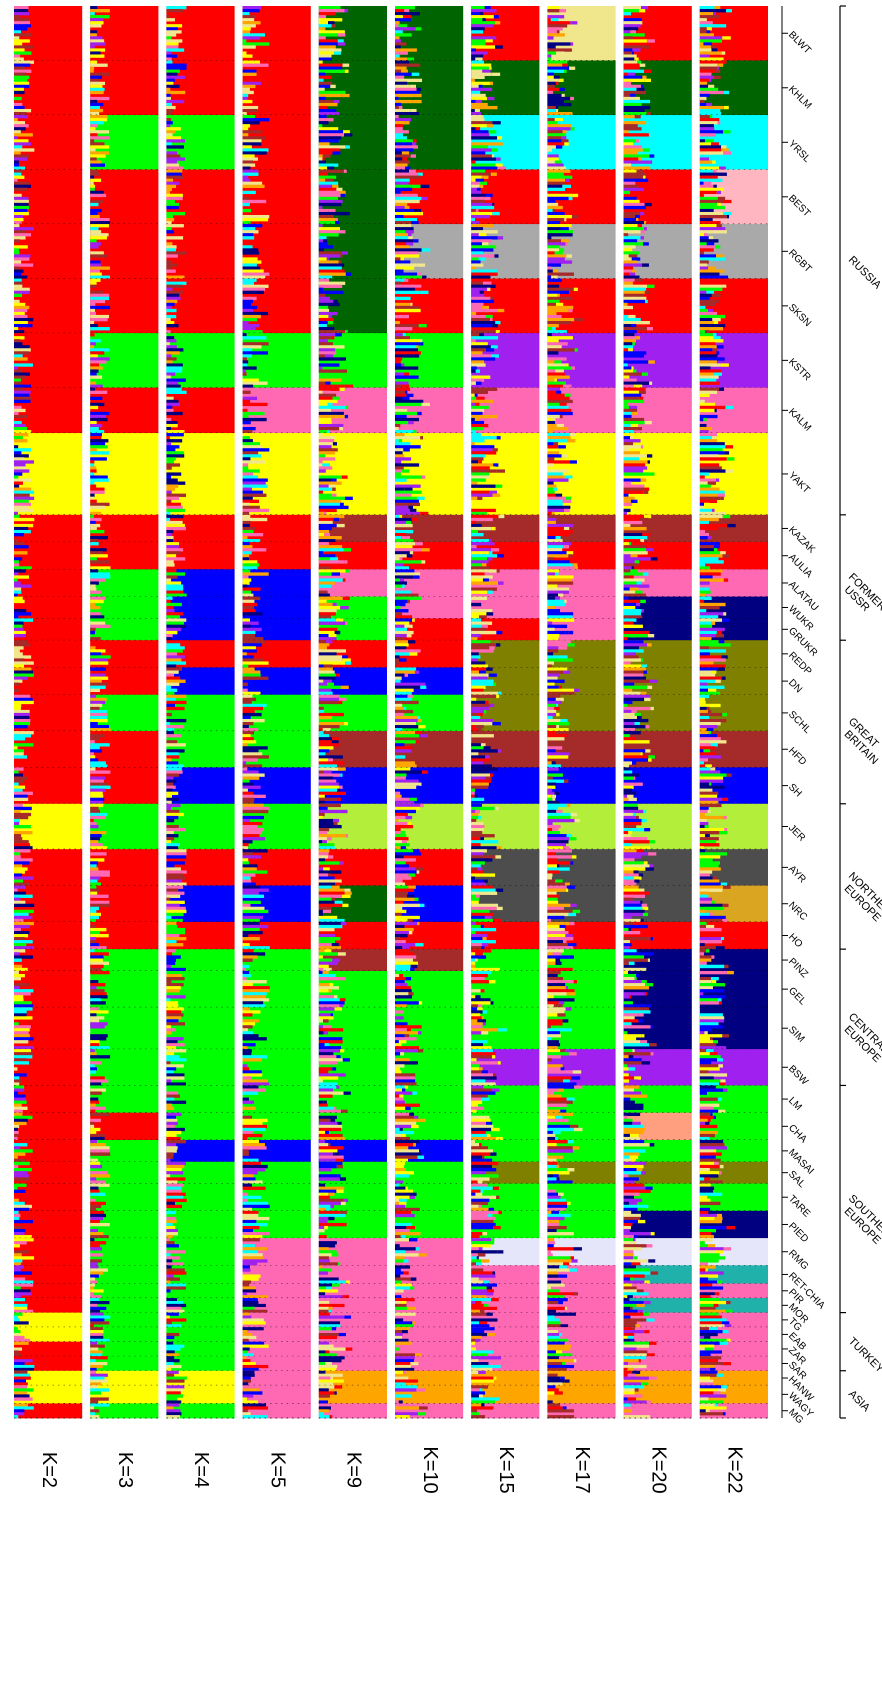  Describe the element at coordinates (124, 1172) in the screenshot. I see `bar-k3-sal` at that location.